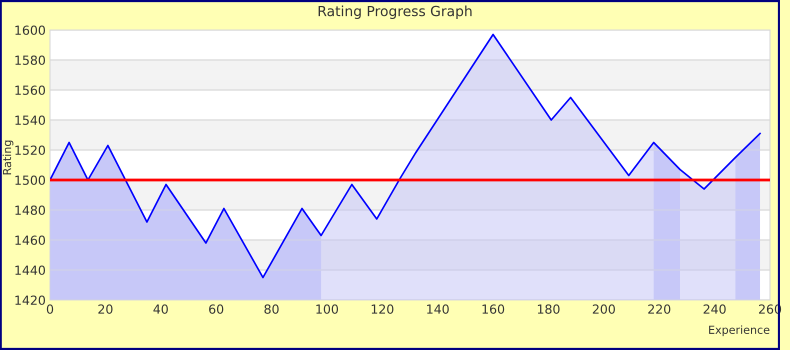 Image resolution: width=790 pixels, height=350 pixels. Describe the element at coordinates (549, 309) in the screenshot. I see `x-tick-label: 180` at that location.